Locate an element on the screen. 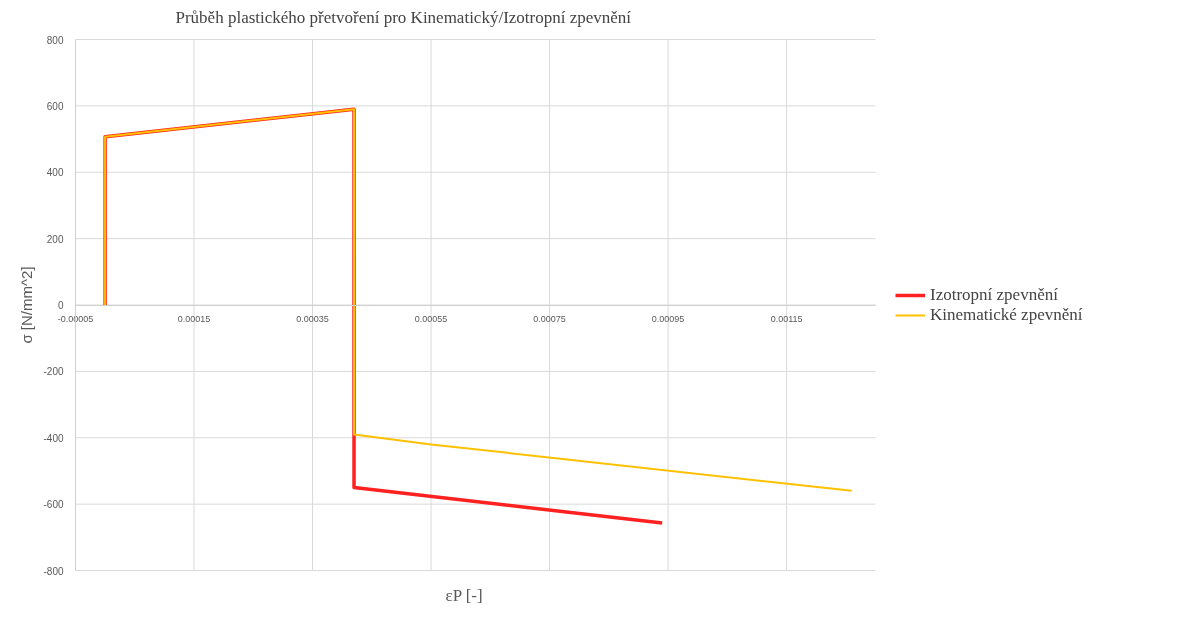  x-tick-label: 0.00095 is located at coordinates (668, 319).